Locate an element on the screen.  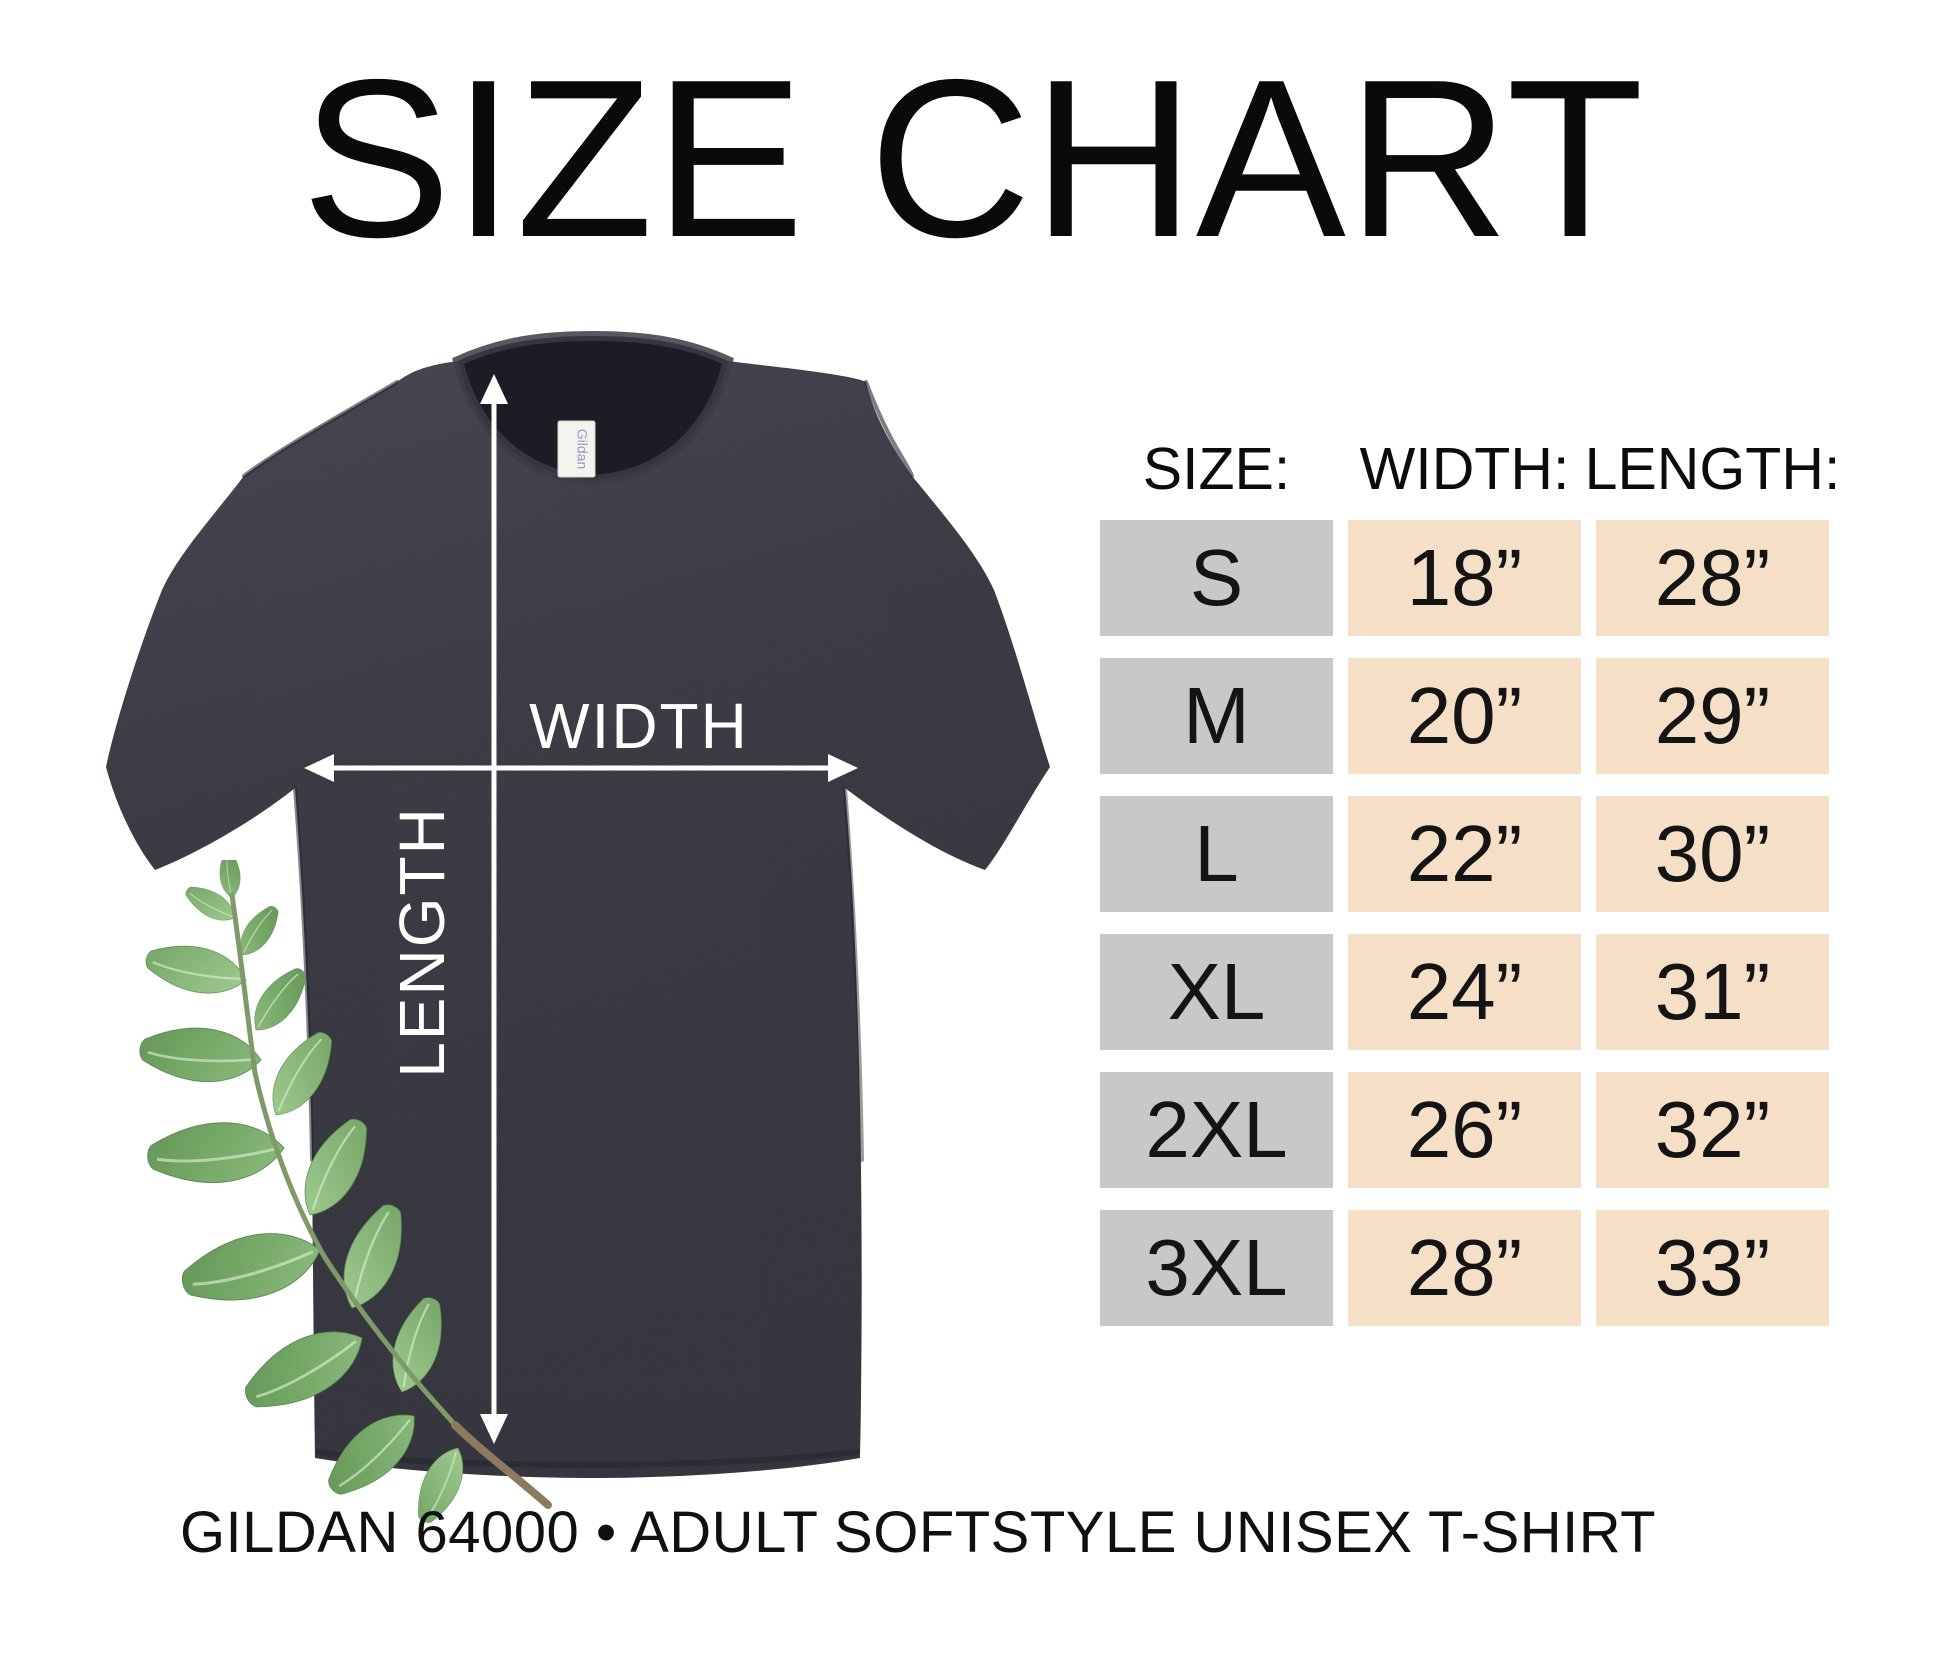
width-cell-xl: 24” is located at coordinates (1464, 992).